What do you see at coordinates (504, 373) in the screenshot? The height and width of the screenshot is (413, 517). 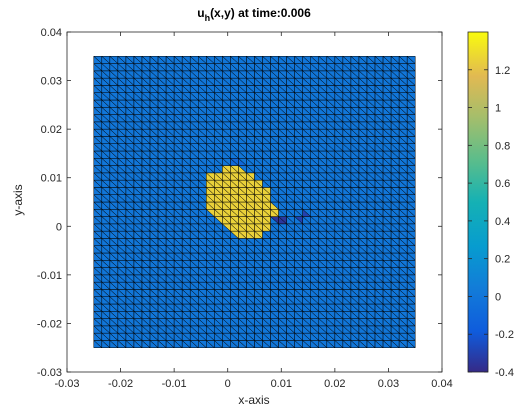 I see `colorbar-tick-label: -0.4` at bounding box center [504, 373].